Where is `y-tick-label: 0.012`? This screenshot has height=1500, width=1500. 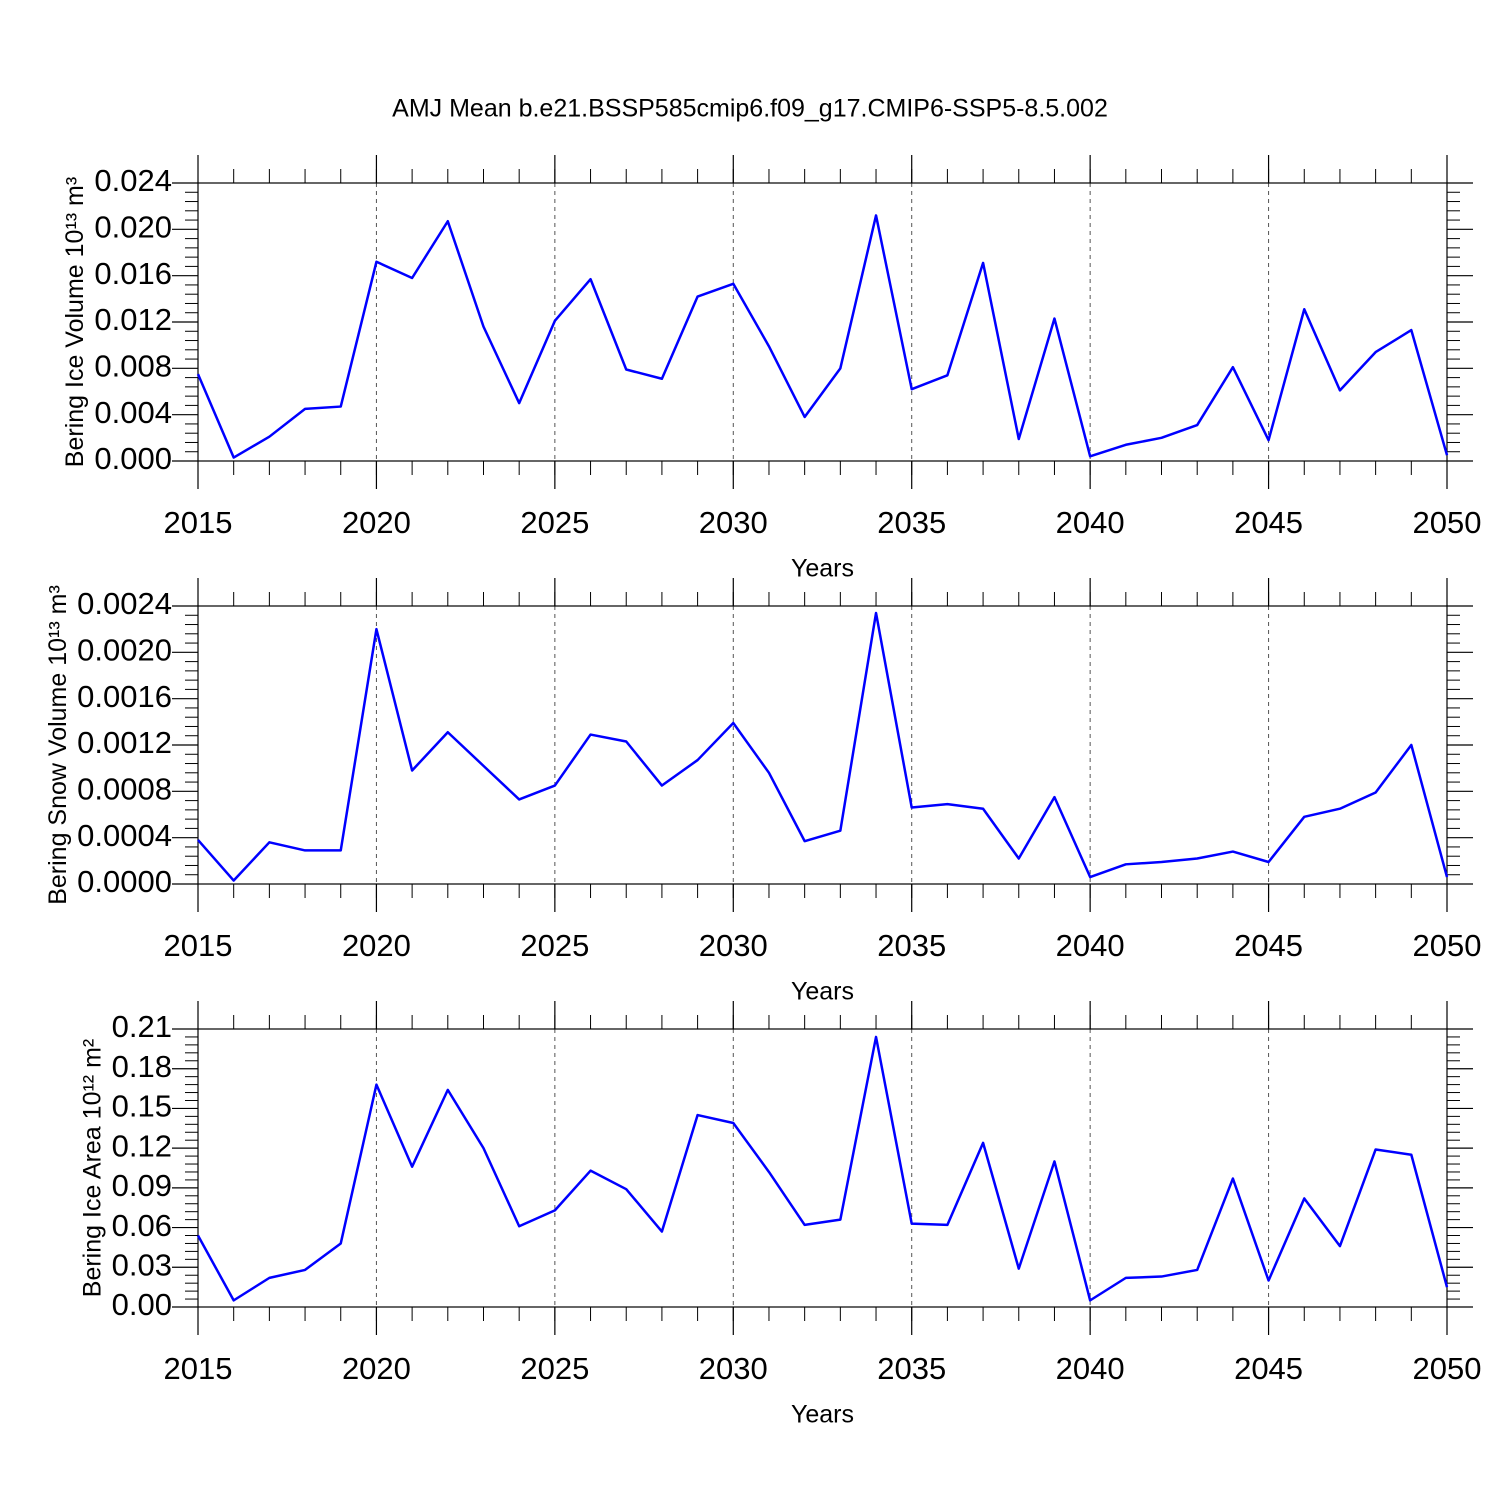
y-tick-label: 0.012 is located at coordinates (133, 319).